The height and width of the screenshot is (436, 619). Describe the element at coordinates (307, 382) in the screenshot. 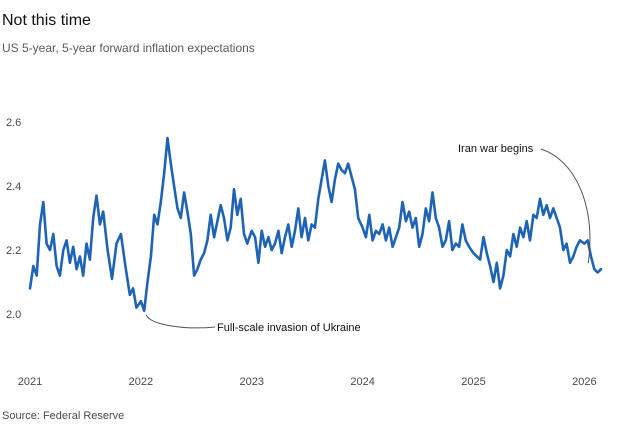

I see `x-axis: 2021 2022 2023 2024 2025 2026` at that location.